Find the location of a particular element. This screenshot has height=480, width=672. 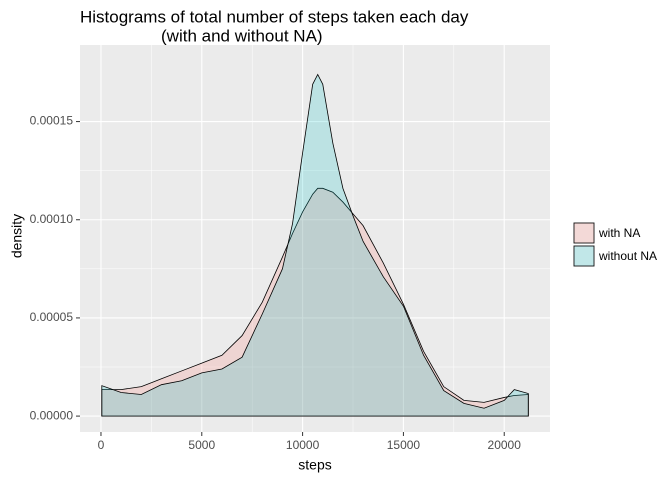

y-tick-label: 0.00010 is located at coordinates (52, 219).